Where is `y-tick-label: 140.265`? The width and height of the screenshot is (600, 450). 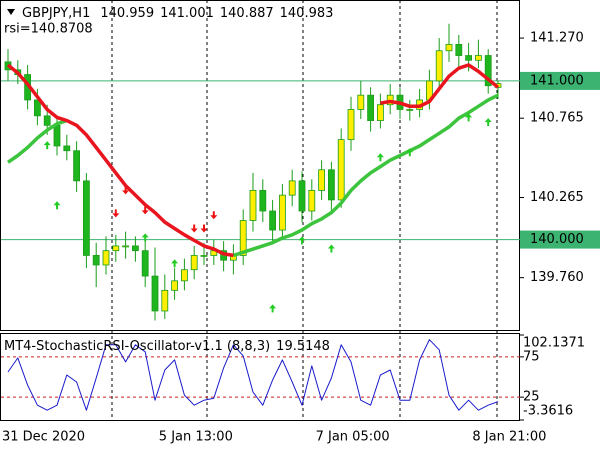
y-tick-label: 140.265 is located at coordinates (557, 197).